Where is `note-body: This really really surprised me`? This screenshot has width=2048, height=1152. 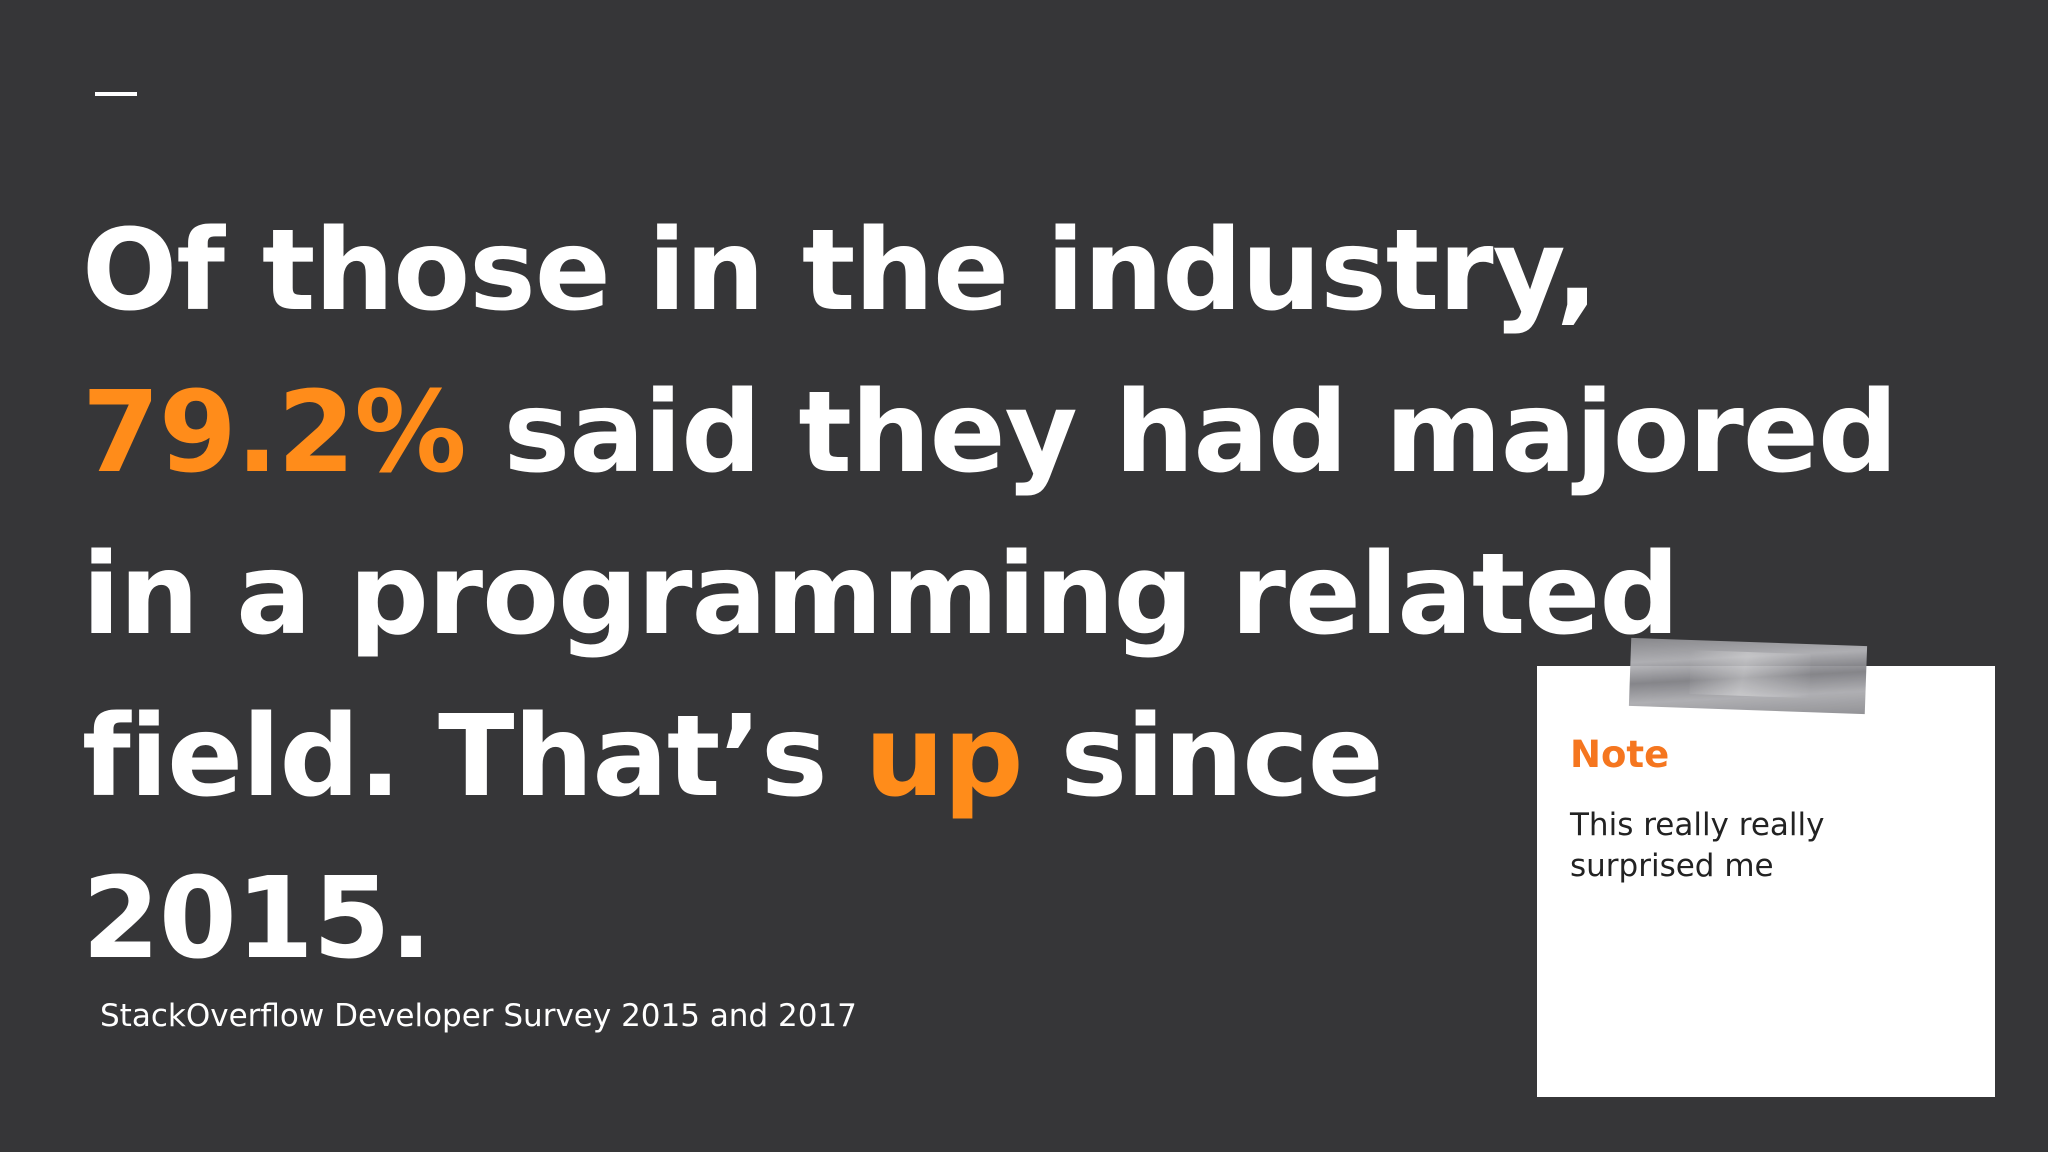
note-body: This really really surprised me is located at coordinates (1697, 845).